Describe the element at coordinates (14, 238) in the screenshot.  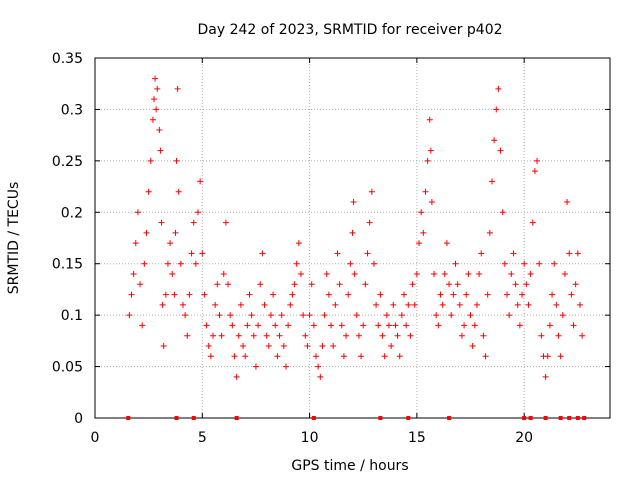
I see `y-axis-label: SRMTID / TECUs` at that location.